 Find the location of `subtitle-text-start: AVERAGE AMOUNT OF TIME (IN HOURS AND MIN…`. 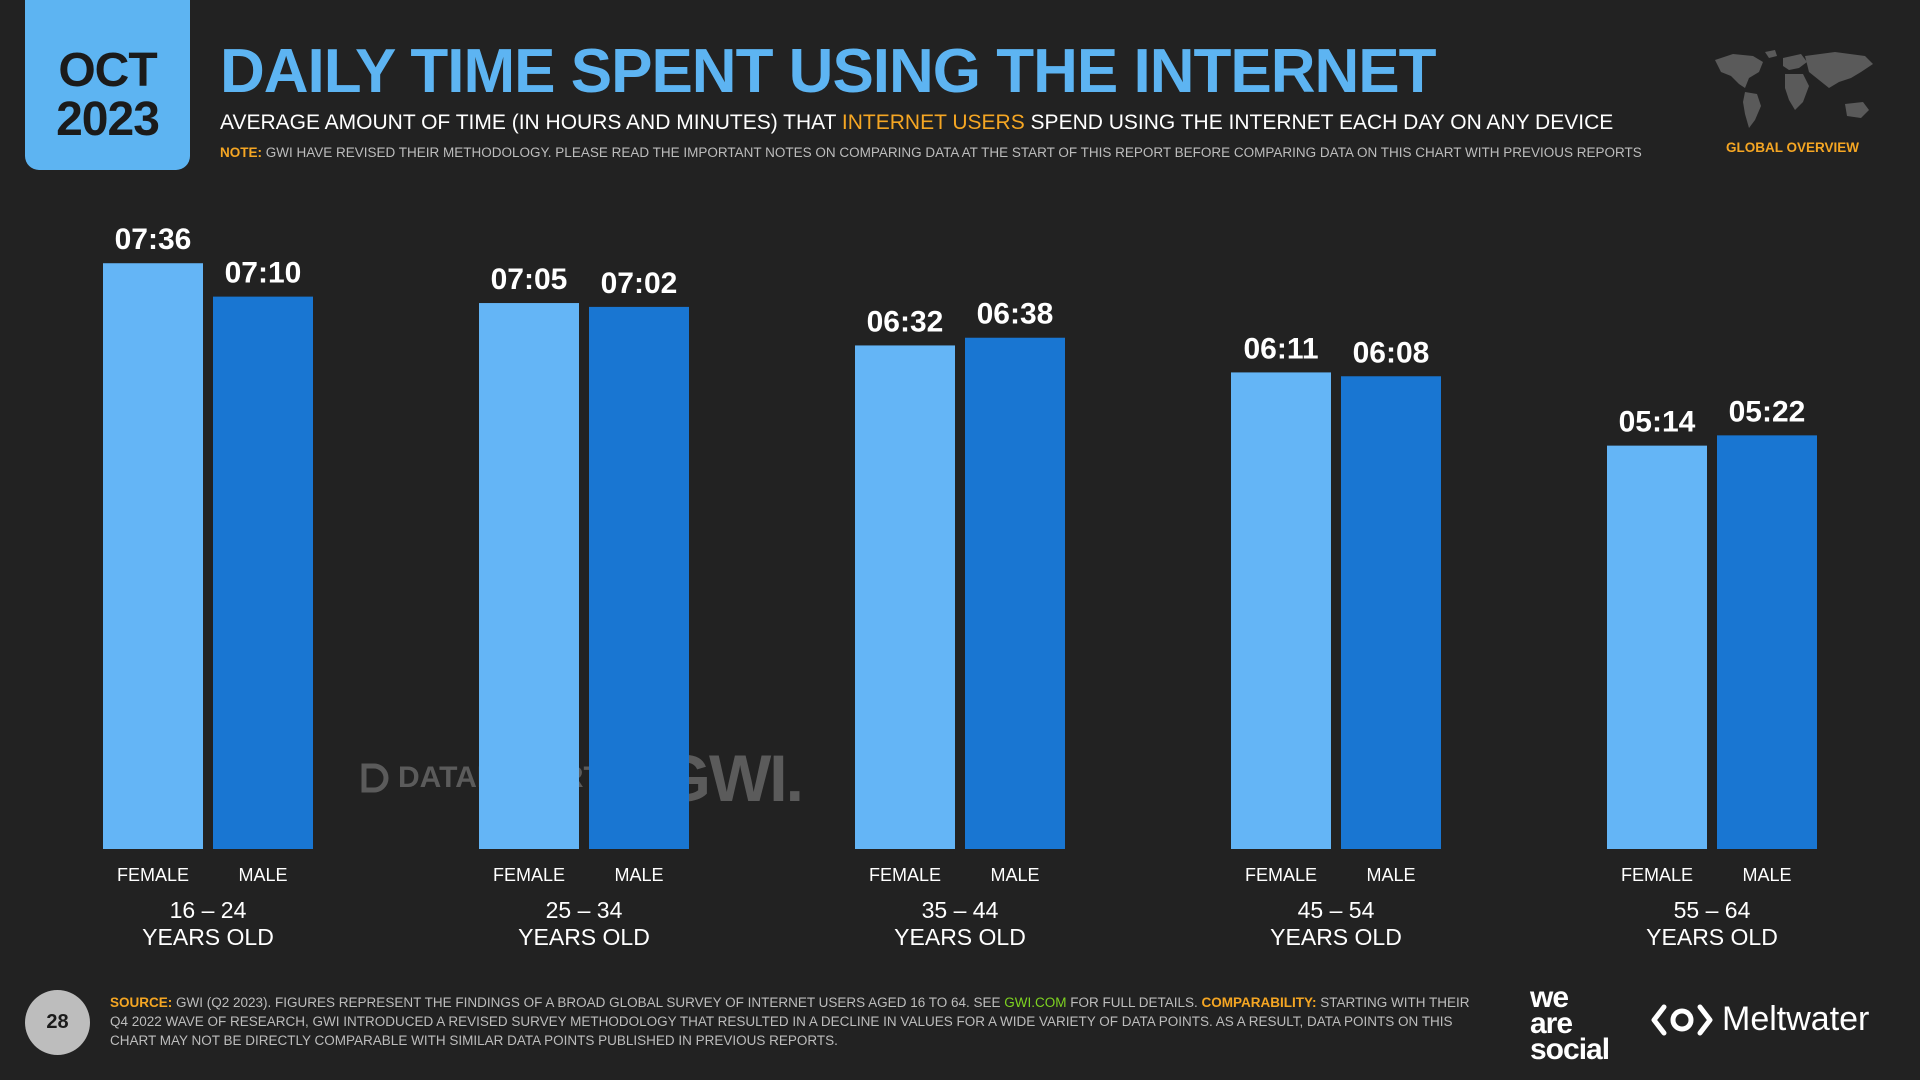

subtitle-text-start: AVERAGE AMOUNT OF TIME (IN HOURS AND MIN… is located at coordinates (531, 122).